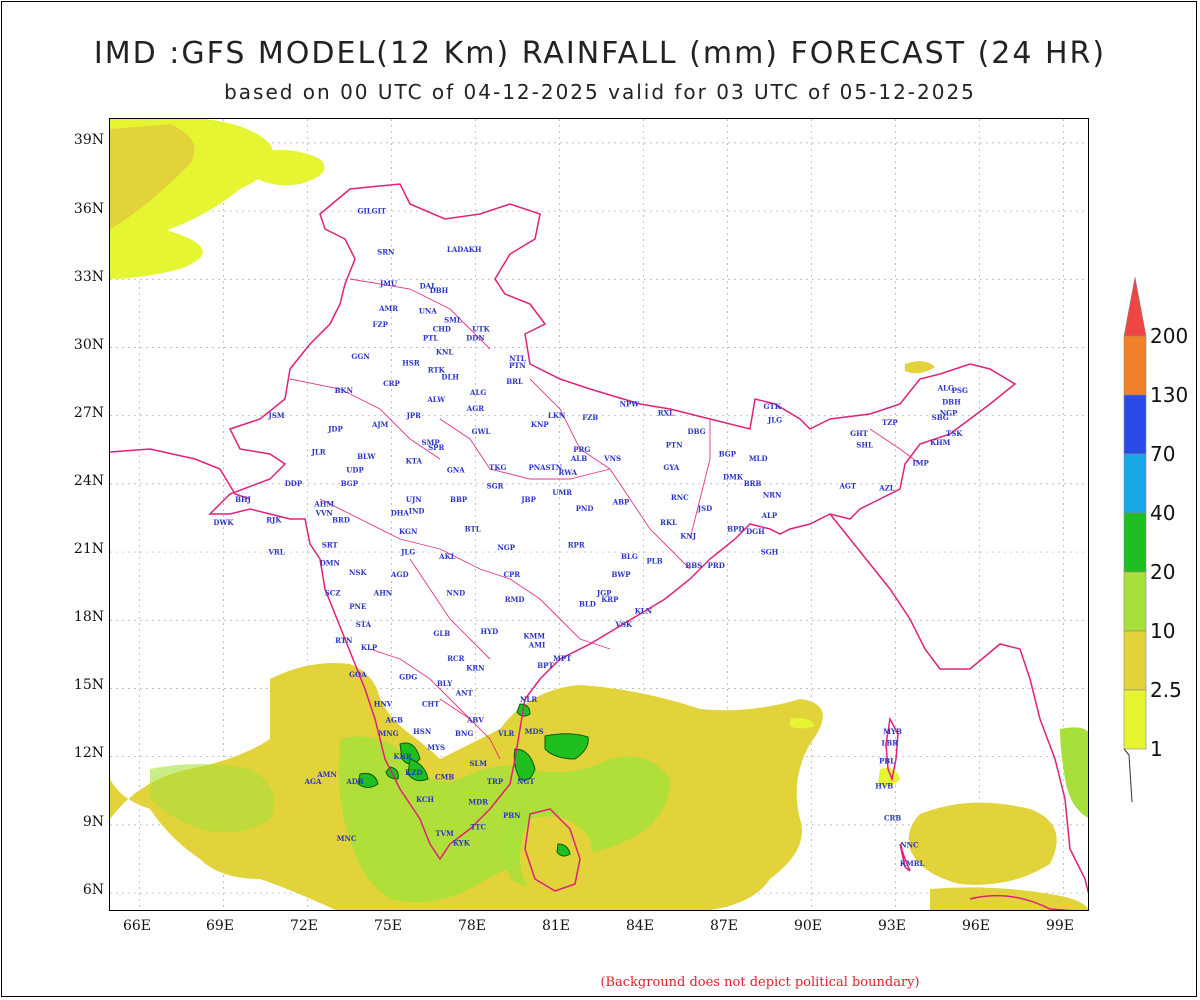 Image resolution: width=1200 pixels, height=1000 pixels. I want to click on city-label: NND, so click(455, 592).